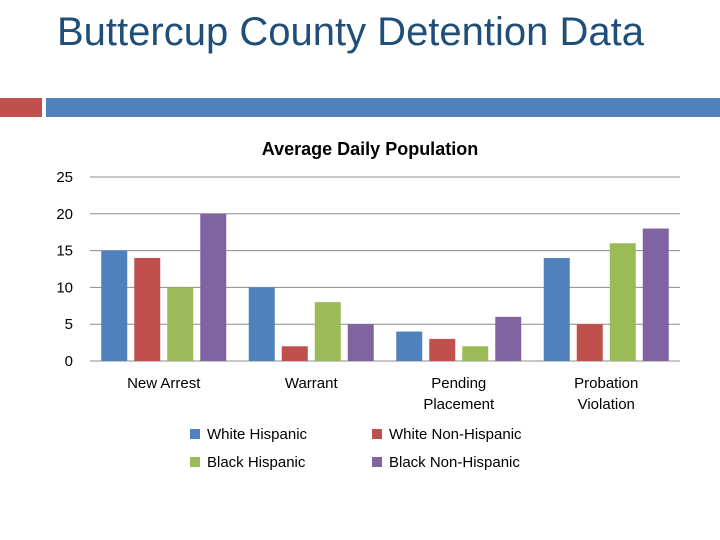 The width and height of the screenshot is (720, 540). I want to click on x-tick-label: New Arrest, so click(164, 383).